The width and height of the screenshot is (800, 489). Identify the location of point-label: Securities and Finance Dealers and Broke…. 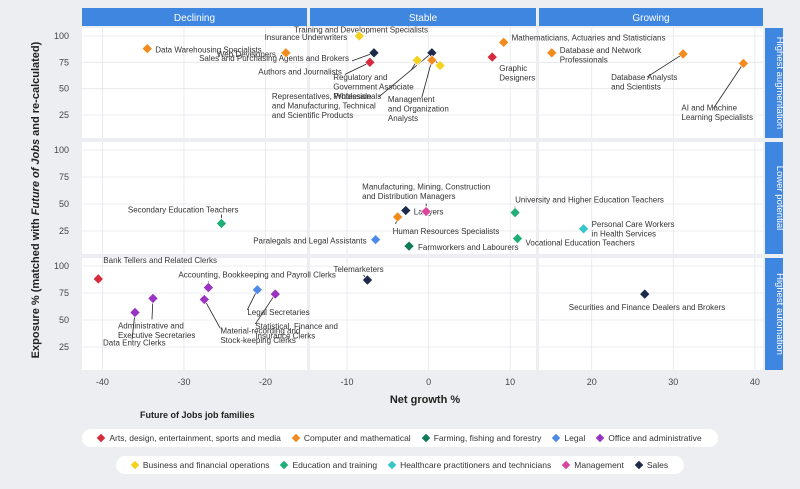
(647, 307).